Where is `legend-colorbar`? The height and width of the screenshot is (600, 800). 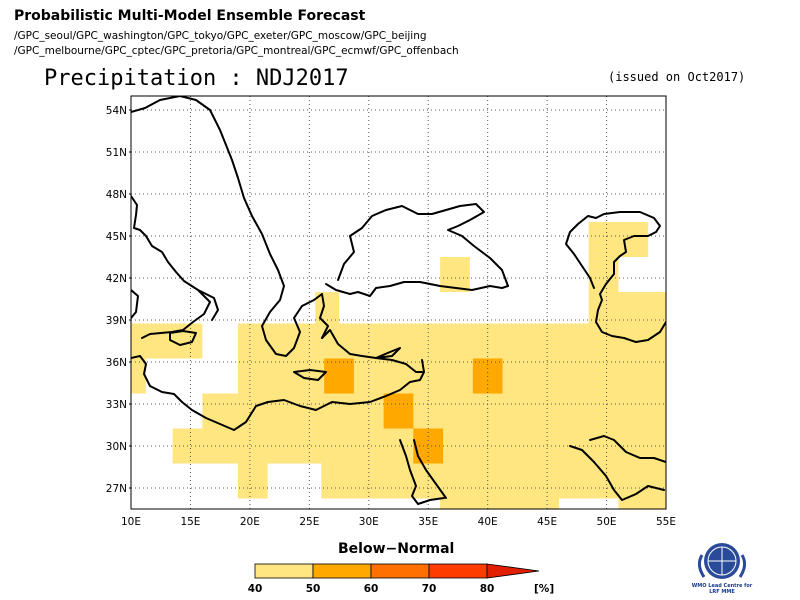
legend-colorbar is located at coordinates (397, 571).